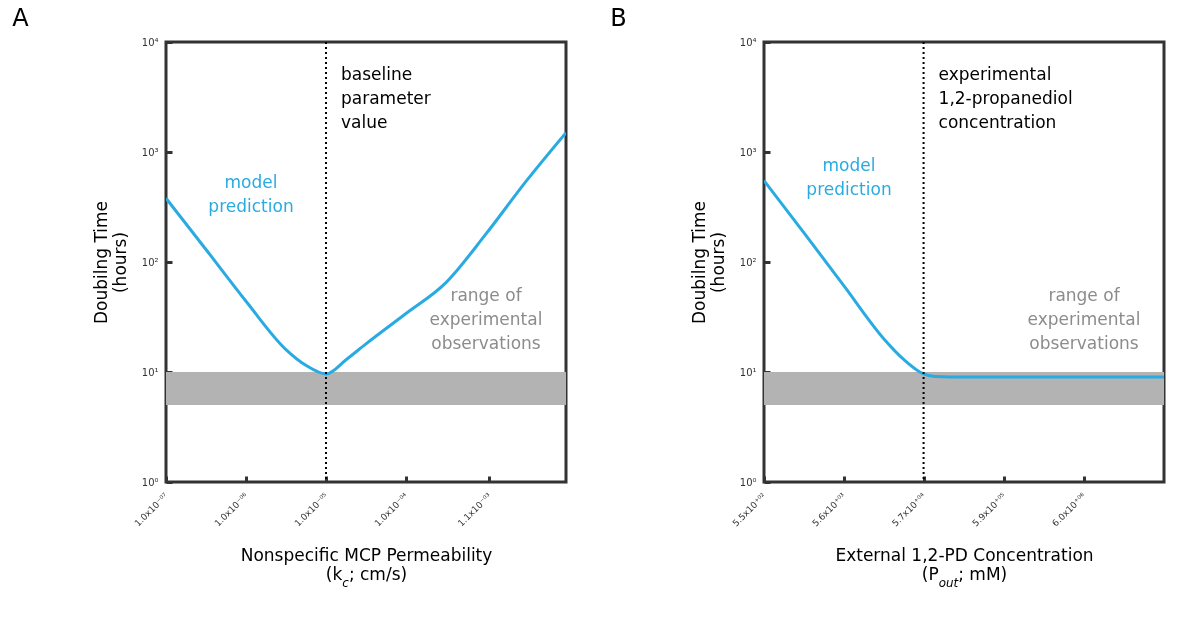 Image resolution: width=1182 pixels, height=621 pixels. What do you see at coordinates (1005, 98) in the screenshot?
I see `ref-line-label: experimental 1,2-propanediol concentration` at bounding box center [1005, 98].